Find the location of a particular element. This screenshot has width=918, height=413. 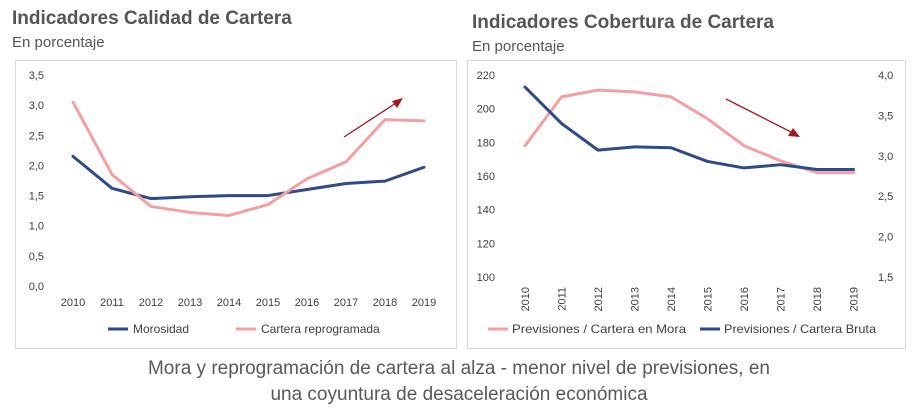

y-tick-label: 0,0 is located at coordinates (36, 287).